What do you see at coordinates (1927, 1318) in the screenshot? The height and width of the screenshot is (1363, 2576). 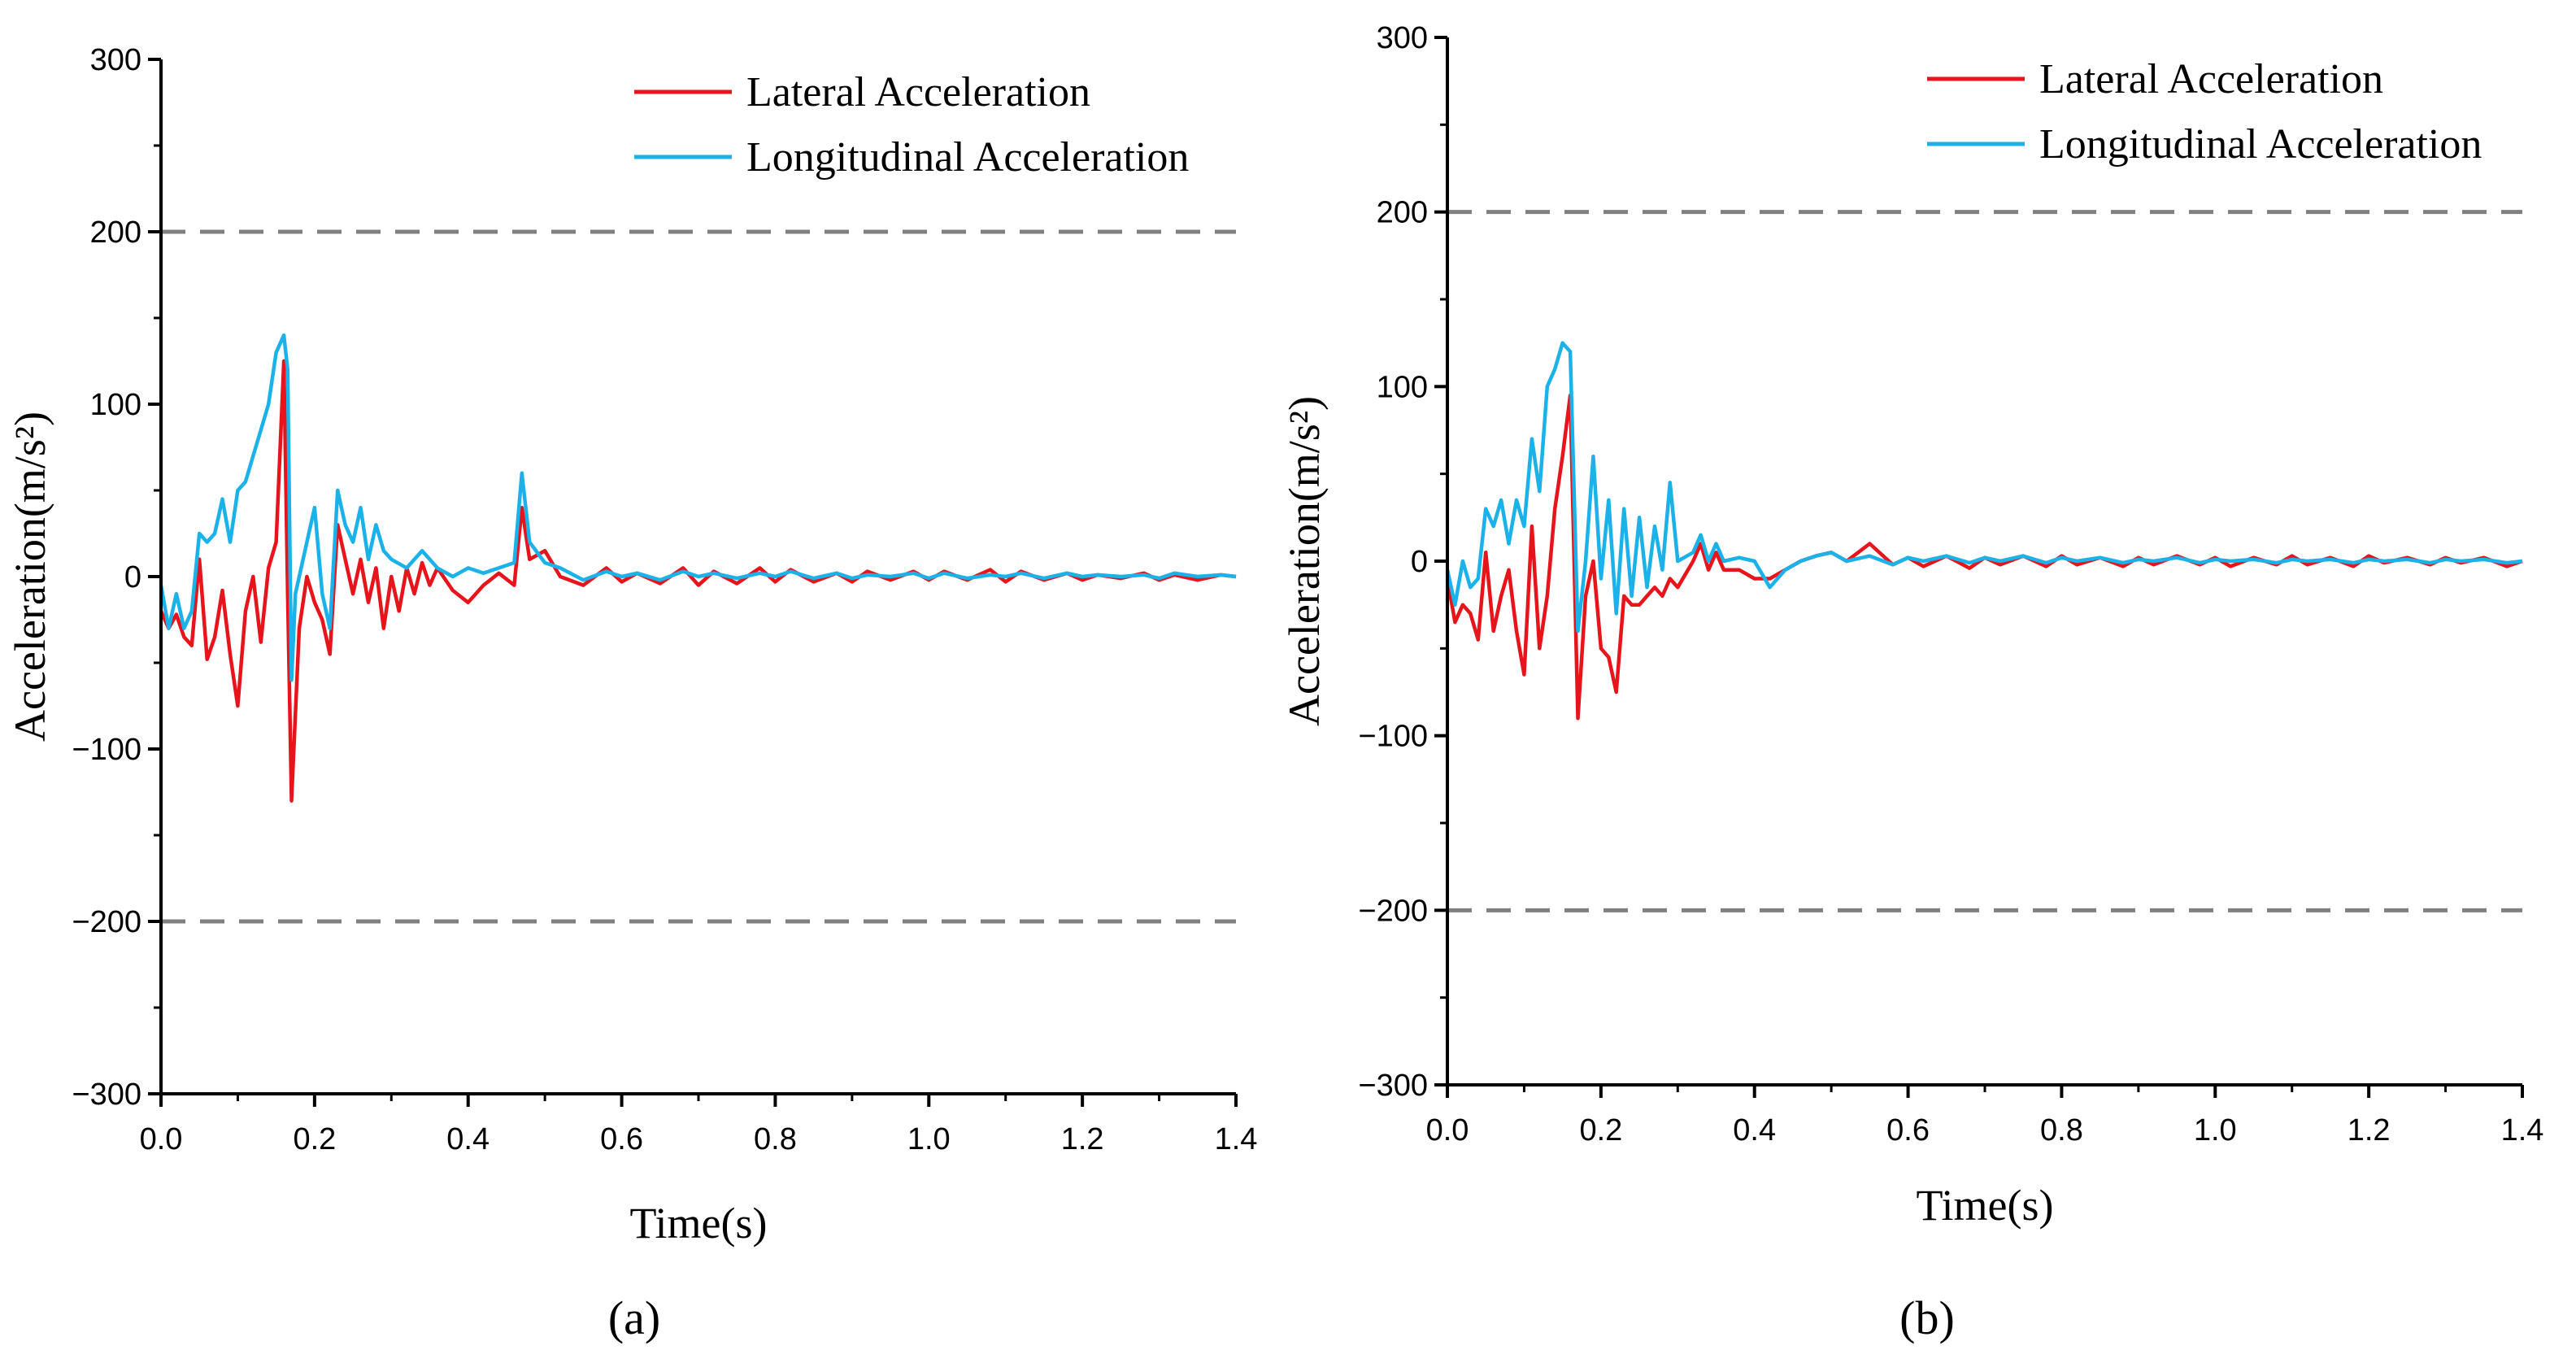 I see `panel-label: (b)` at bounding box center [1927, 1318].